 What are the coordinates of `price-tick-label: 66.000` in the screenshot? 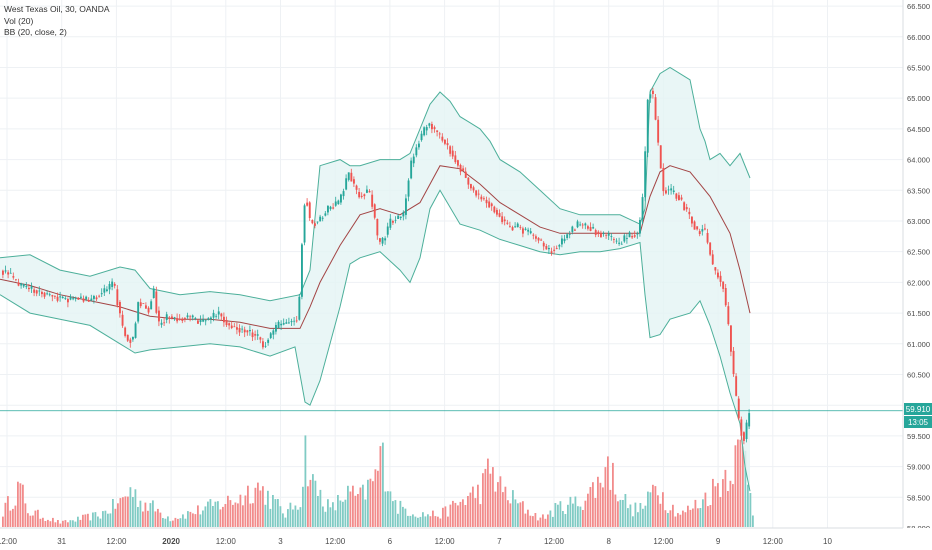 It's located at (918, 37).